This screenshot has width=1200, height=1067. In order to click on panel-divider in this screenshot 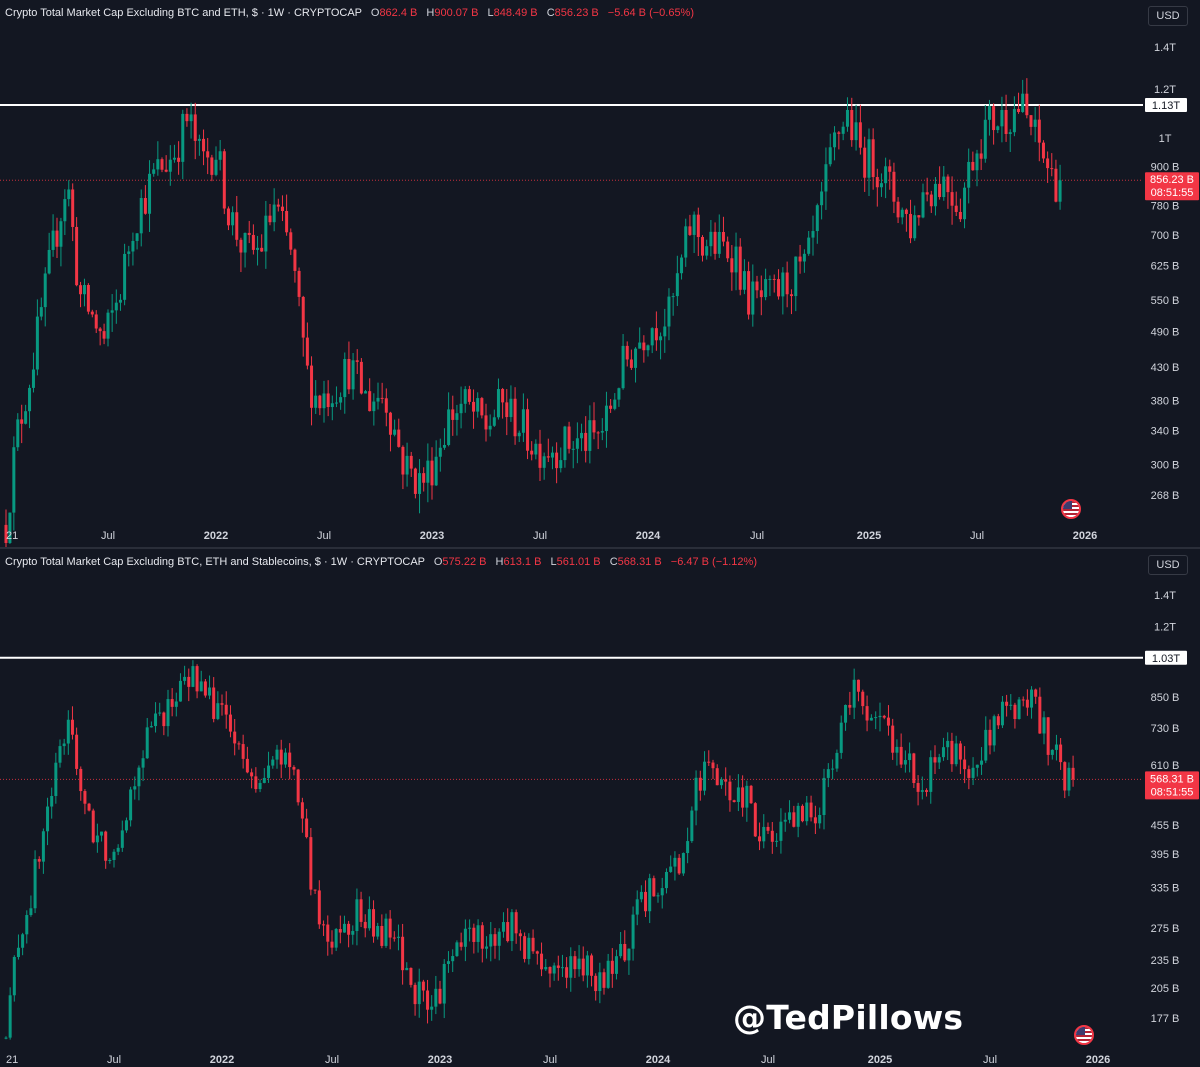, I will do `click(600, 548)`.